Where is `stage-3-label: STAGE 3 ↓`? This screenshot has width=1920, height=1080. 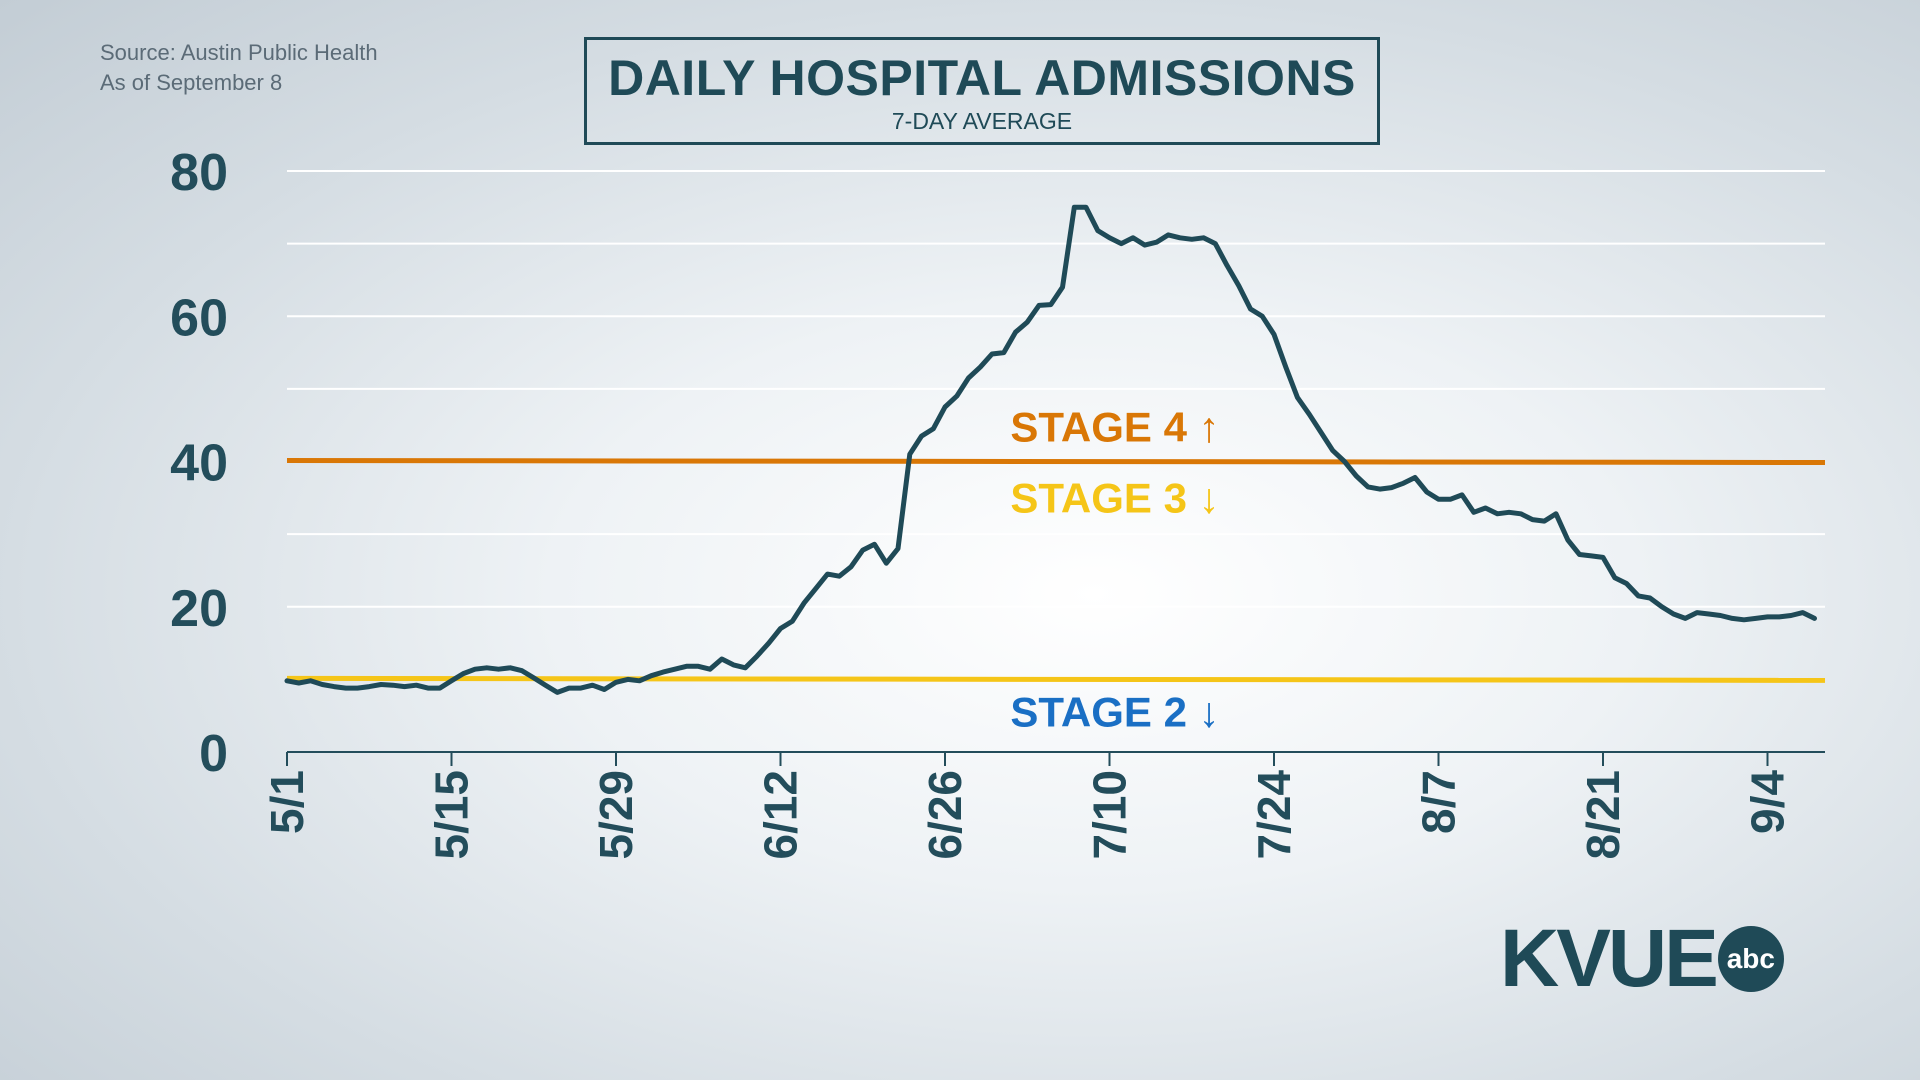
stage-3-label: STAGE 3 ↓ is located at coordinates (1114, 498).